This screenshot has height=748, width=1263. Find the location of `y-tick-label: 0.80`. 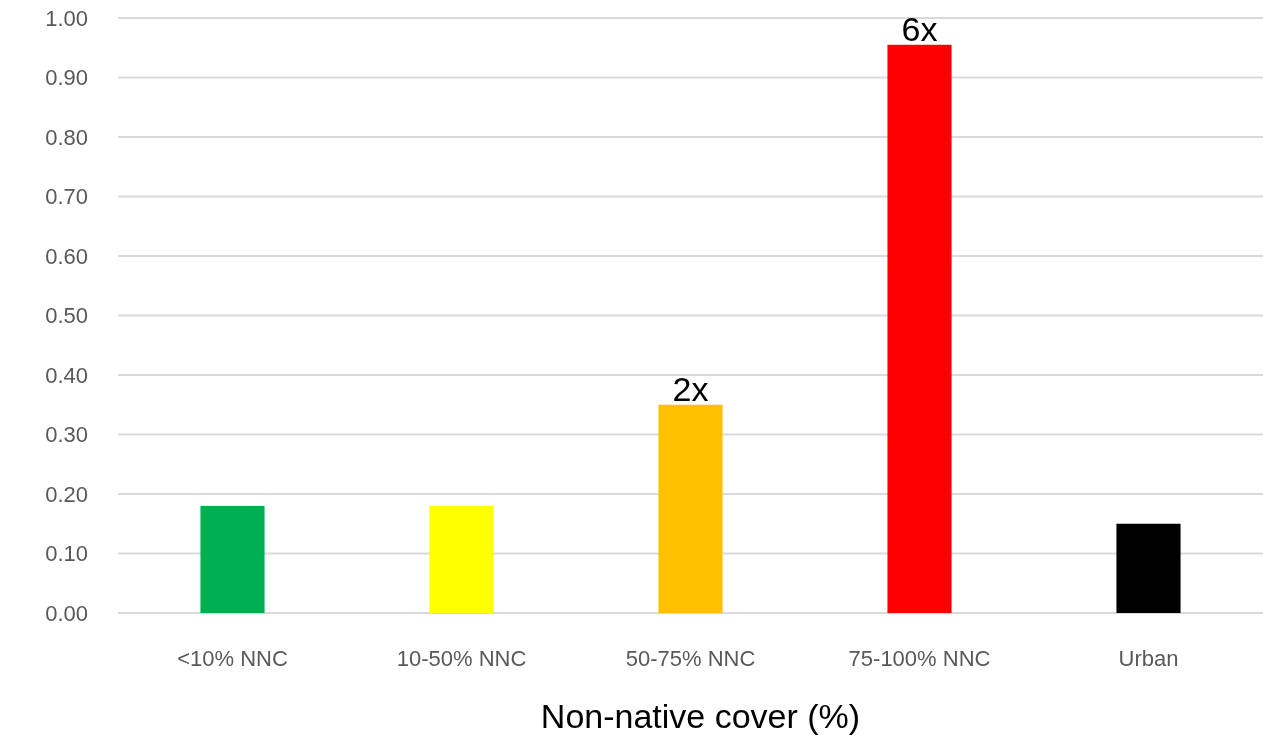

y-tick-label: 0.80 is located at coordinates (66, 137).